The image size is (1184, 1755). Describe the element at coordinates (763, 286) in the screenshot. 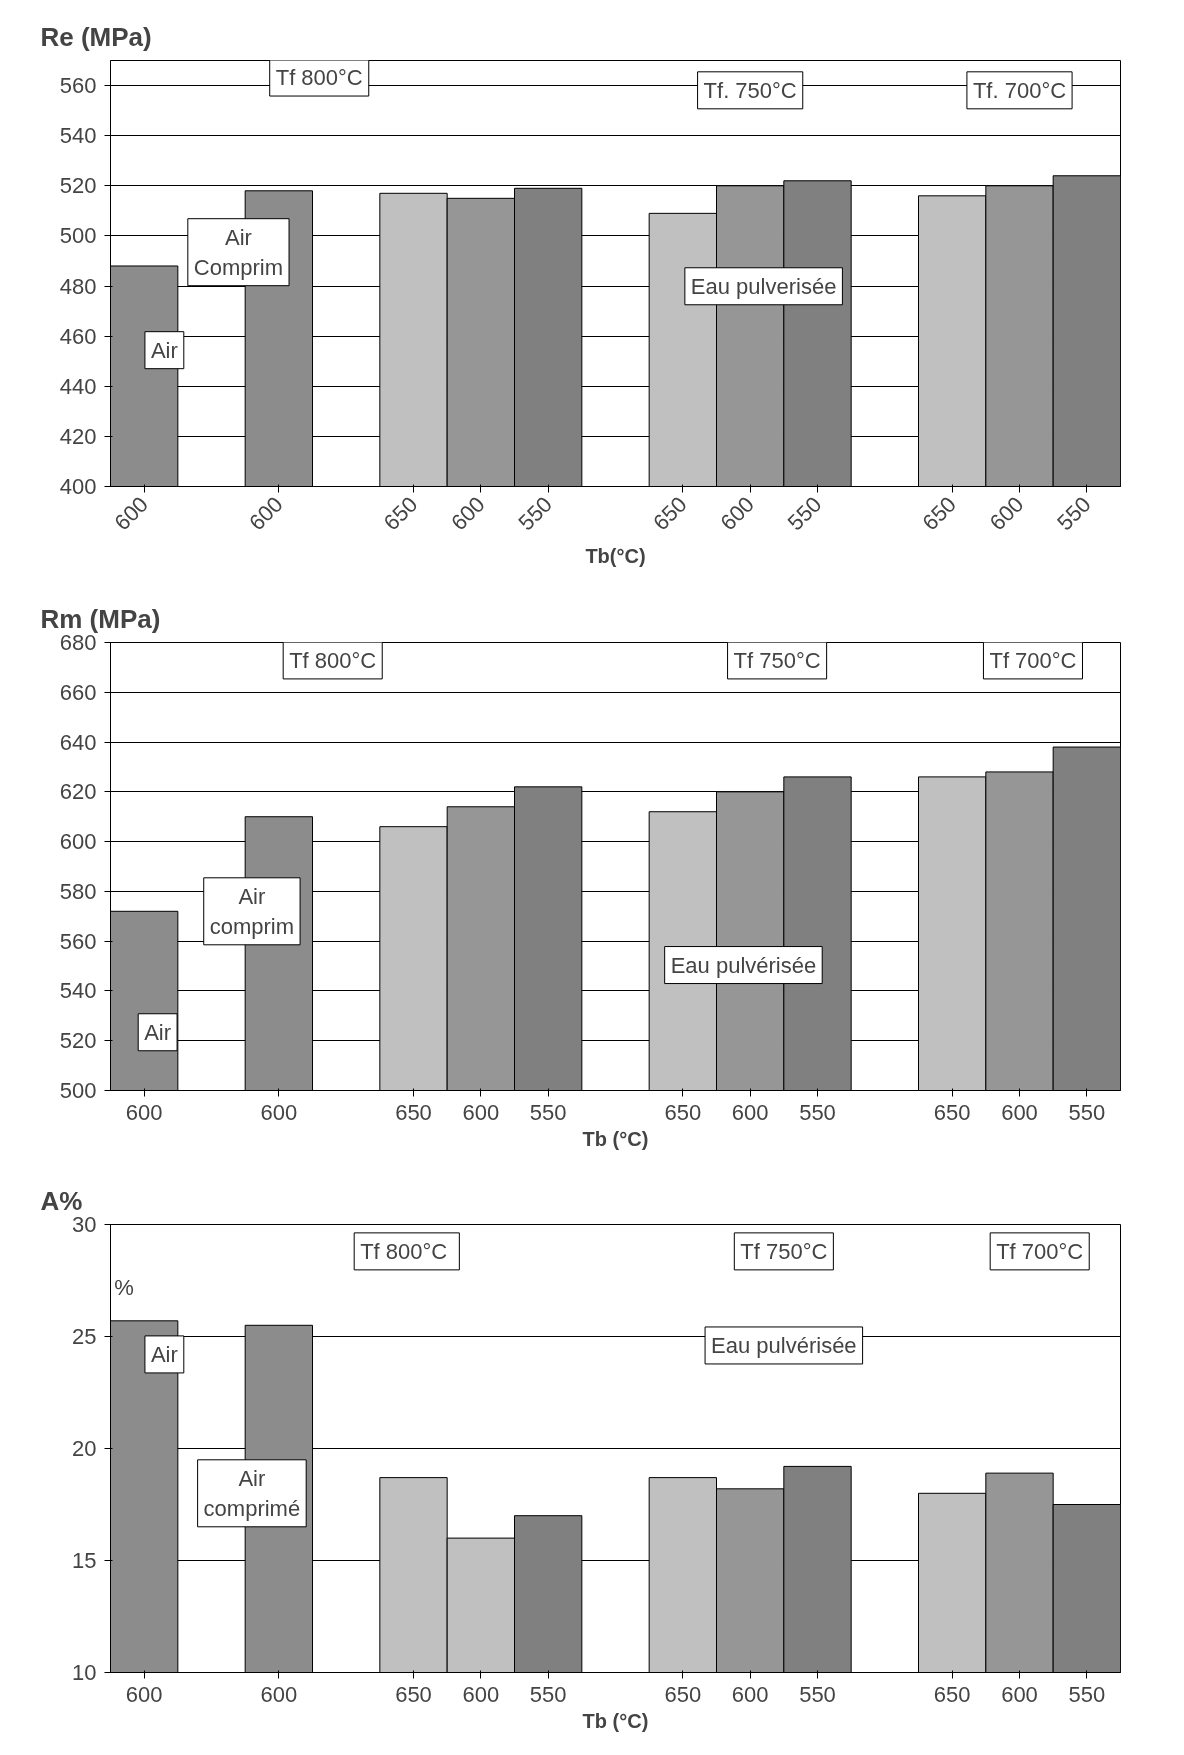

I see `annotation: Eau pulverisée` at that location.